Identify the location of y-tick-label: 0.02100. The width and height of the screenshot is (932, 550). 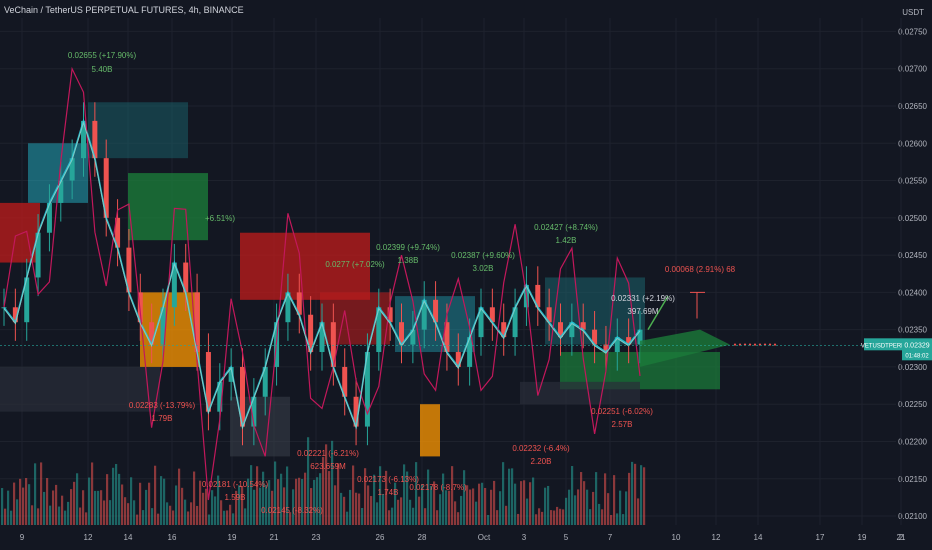
(912, 516).